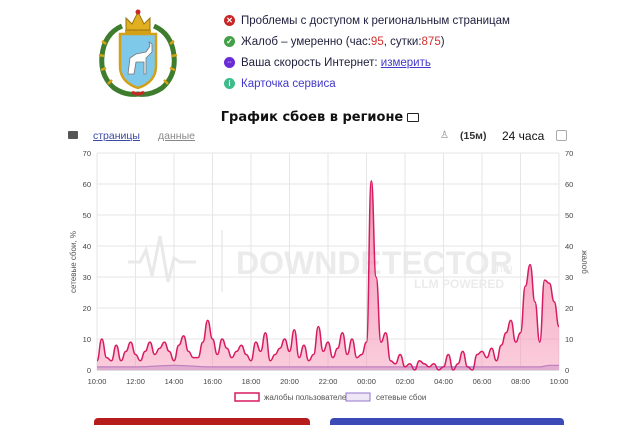 This screenshot has height=425, width=640. I want to click on watermark: DOWNDETECTOR .info LLM POWERED, so click(320, 261).